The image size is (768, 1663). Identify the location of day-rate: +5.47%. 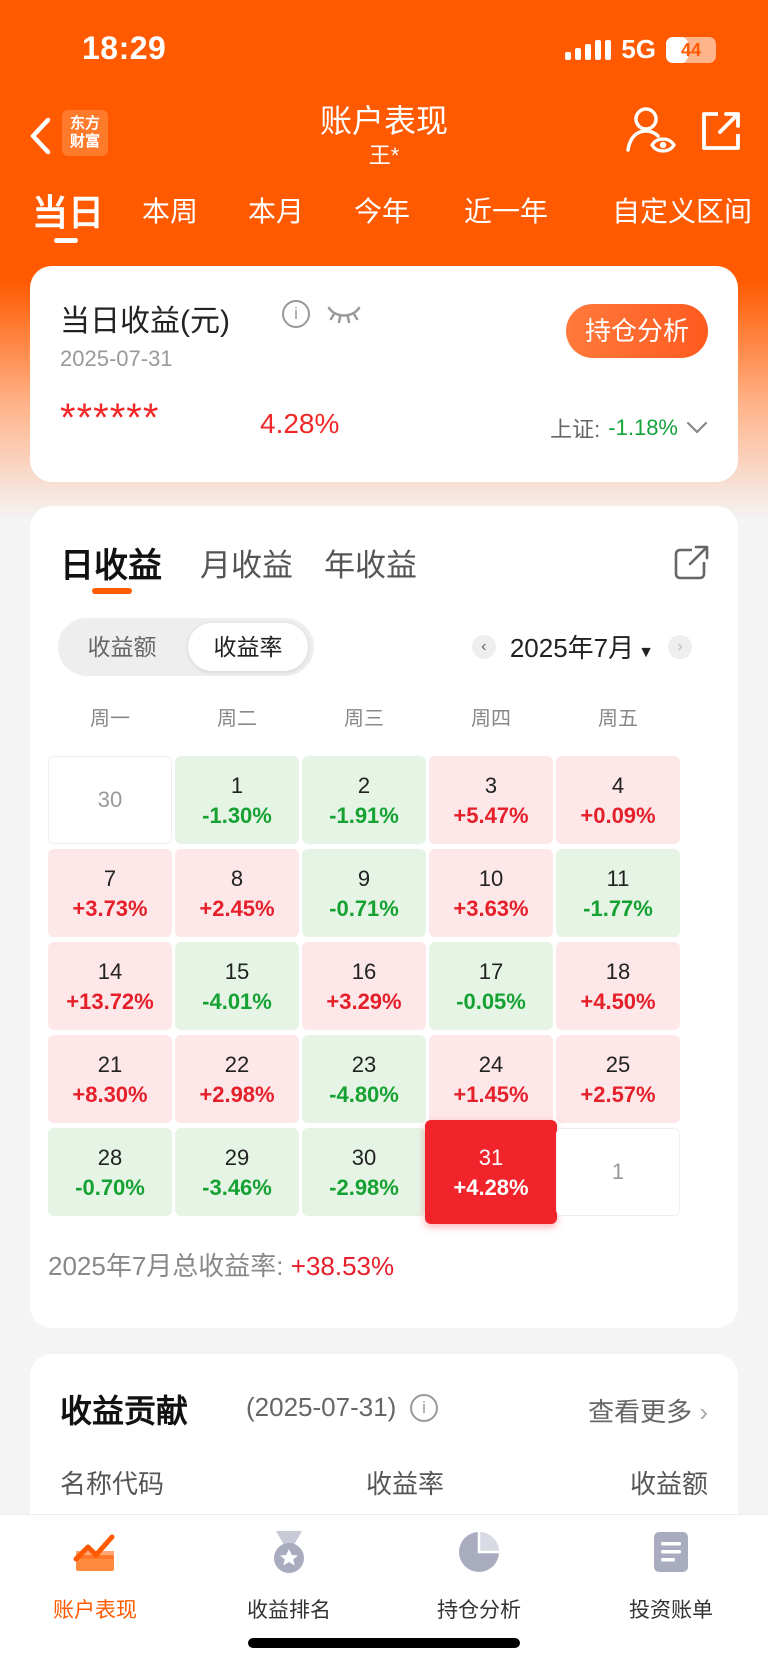
(491, 815).